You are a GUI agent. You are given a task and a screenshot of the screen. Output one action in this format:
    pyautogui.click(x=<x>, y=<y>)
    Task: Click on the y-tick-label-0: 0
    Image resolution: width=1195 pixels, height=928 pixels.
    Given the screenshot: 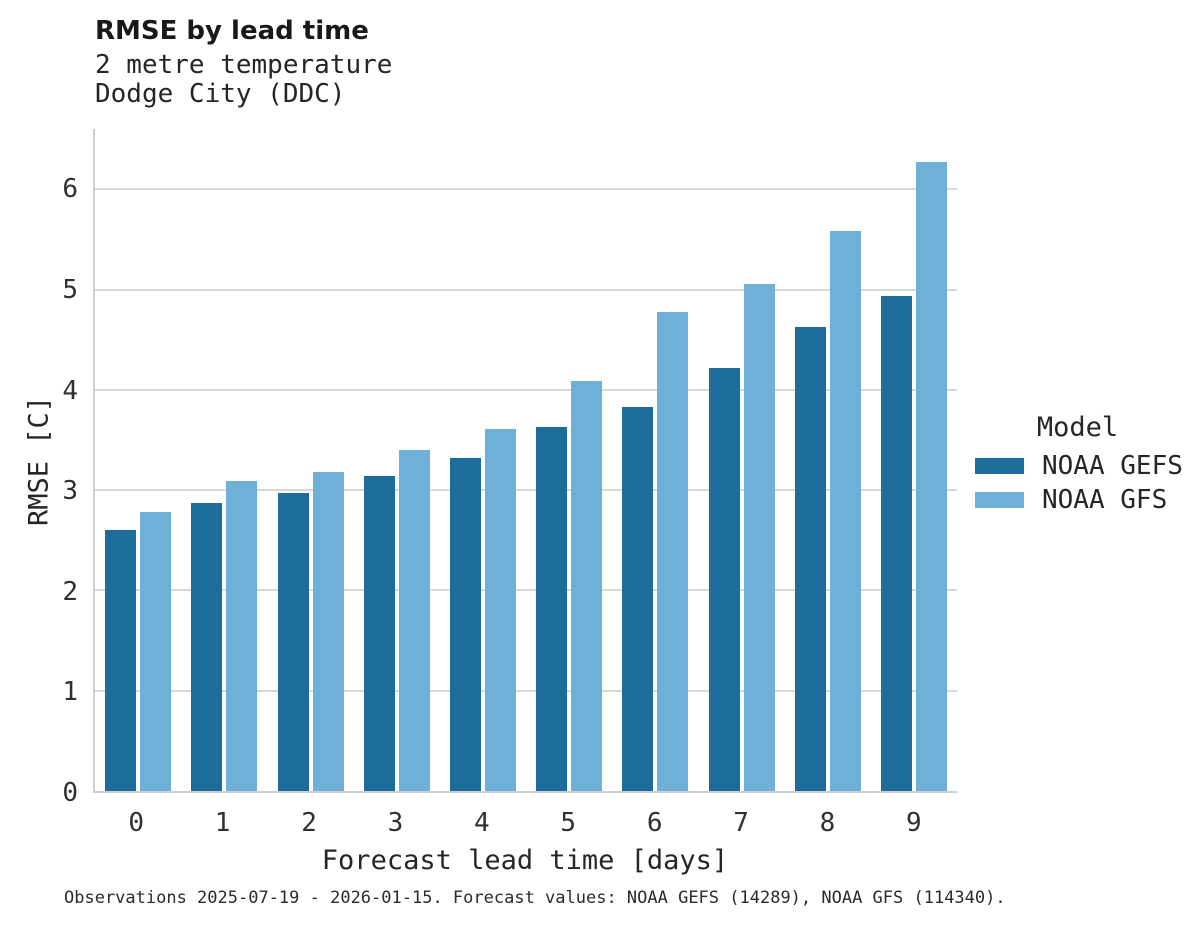 What is the action you would take?
    pyautogui.click(x=70, y=793)
    